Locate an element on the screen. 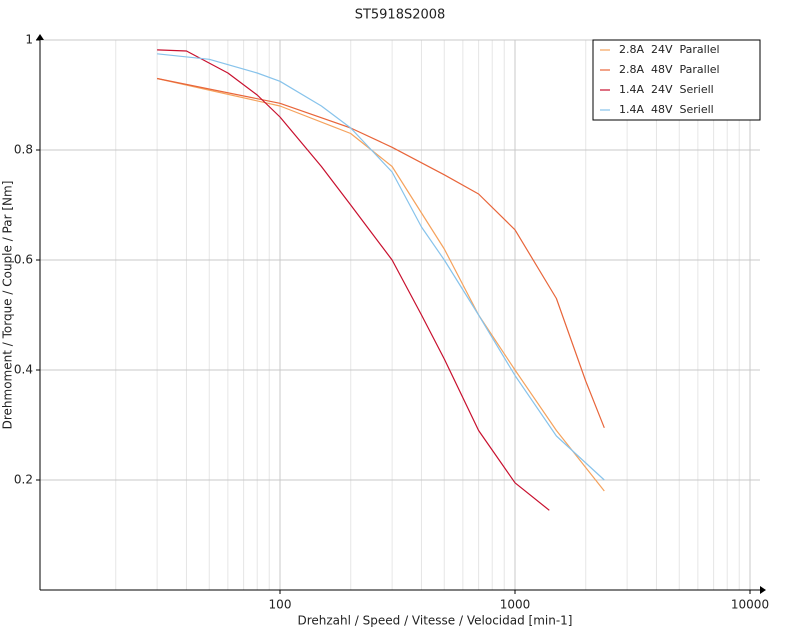 The height and width of the screenshot is (630, 800). chart-title: ST5918S2008 is located at coordinates (400, 15).